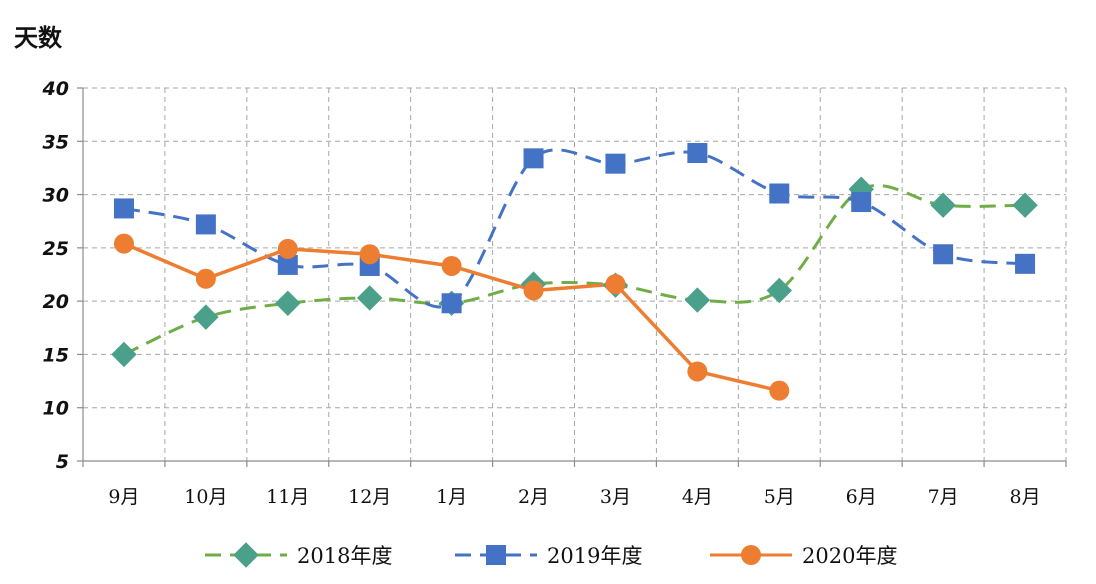 This screenshot has width=1096, height=584. Describe the element at coordinates (943, 497) in the screenshot. I see `x-tick-label: 7月` at that location.